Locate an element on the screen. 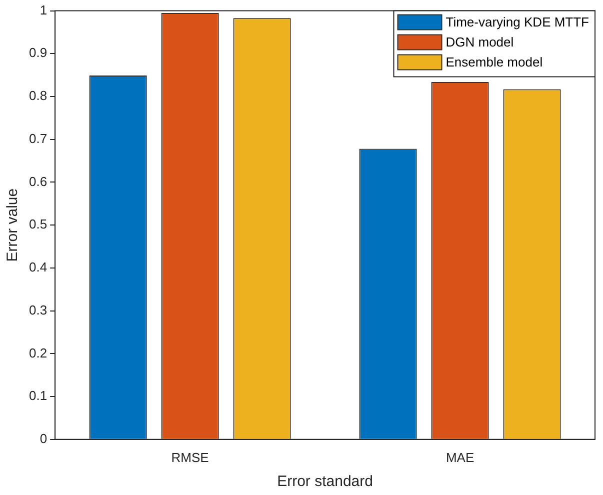 This screenshot has width=603, height=495. legend-label: DGN model is located at coordinates (480, 42).